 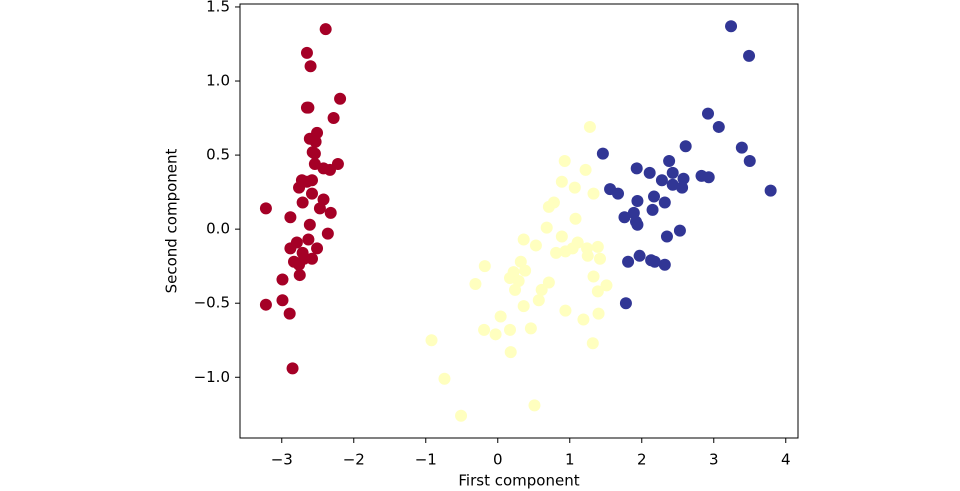 What do you see at coordinates (426, 460) in the screenshot?
I see `x-tick-label: −1` at bounding box center [426, 460].